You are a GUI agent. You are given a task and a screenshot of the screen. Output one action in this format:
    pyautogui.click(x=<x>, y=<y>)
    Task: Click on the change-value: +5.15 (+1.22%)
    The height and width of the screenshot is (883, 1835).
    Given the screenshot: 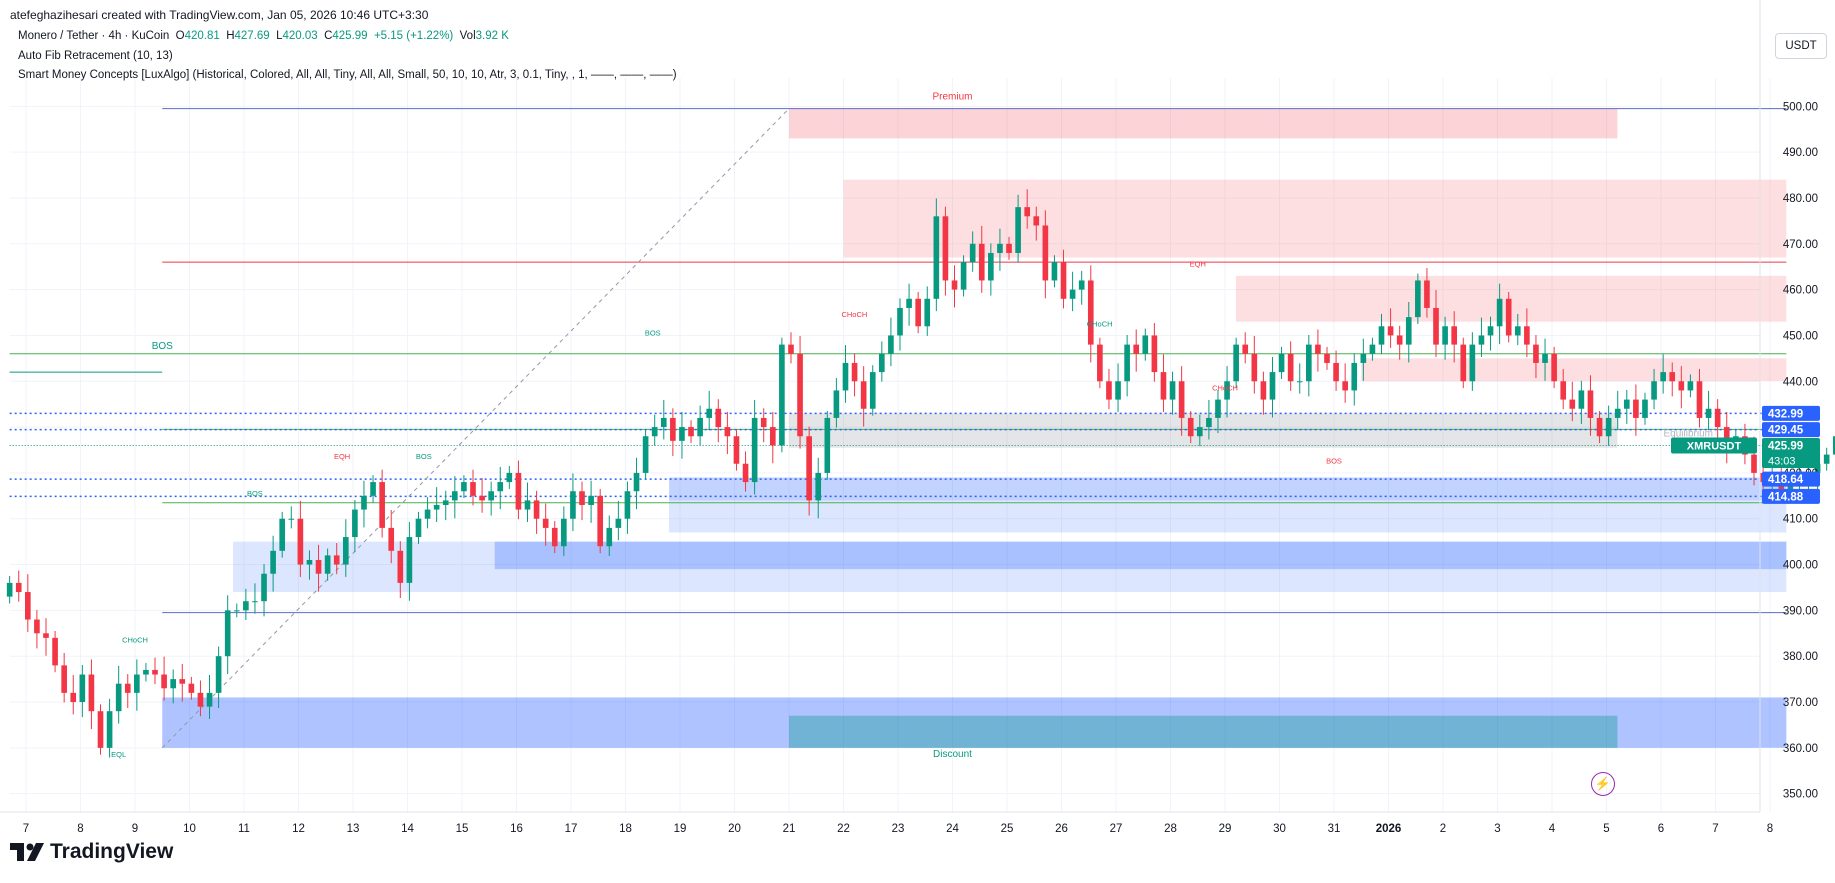 What is the action you would take?
    pyautogui.click(x=413, y=36)
    